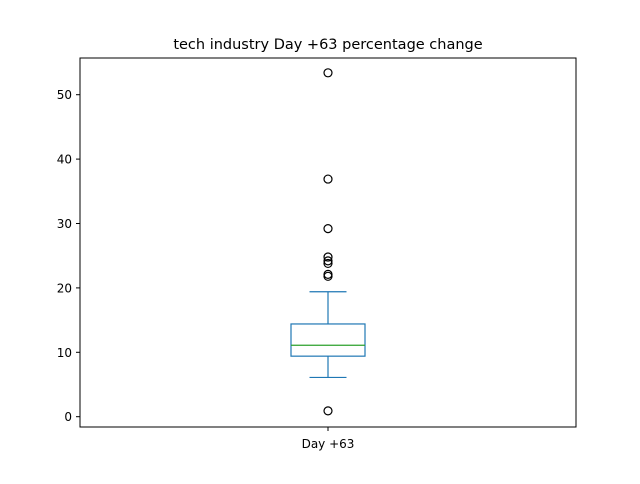 This screenshot has height=484, width=640. I want to click on x-axis: Day +63, so click(328, 439).